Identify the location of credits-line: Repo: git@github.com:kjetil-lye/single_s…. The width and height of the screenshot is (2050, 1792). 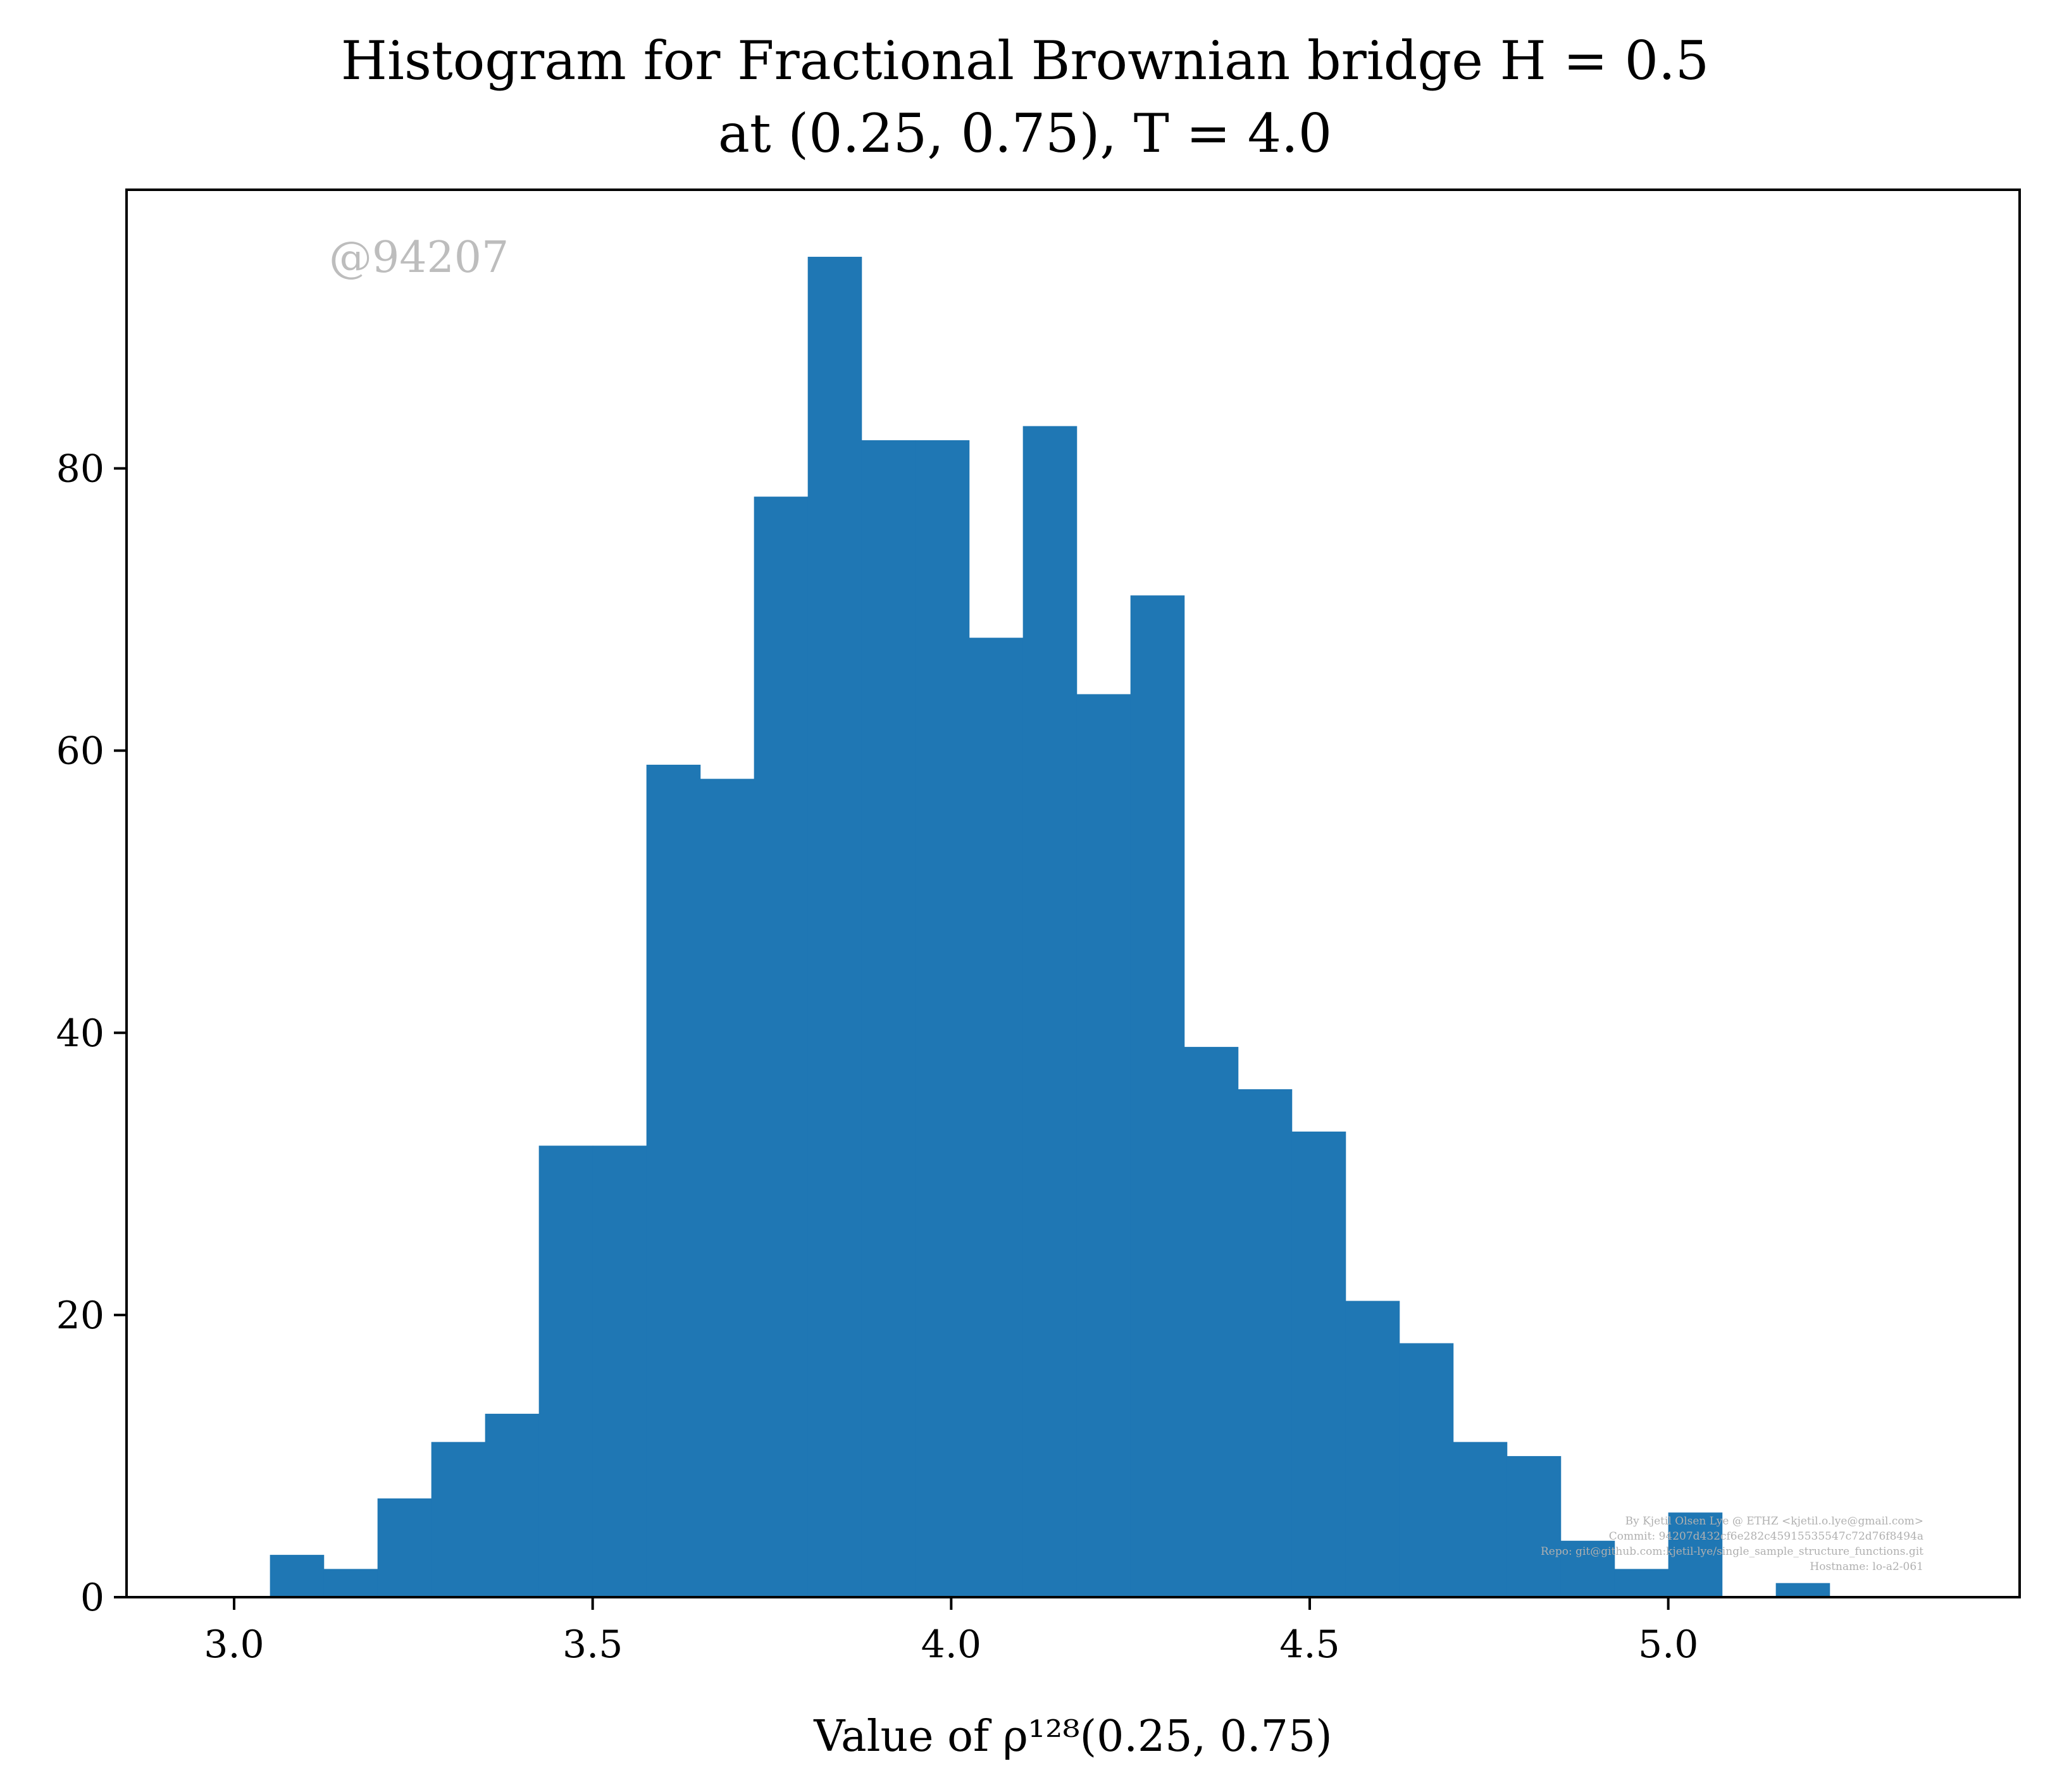
(1732, 1551).